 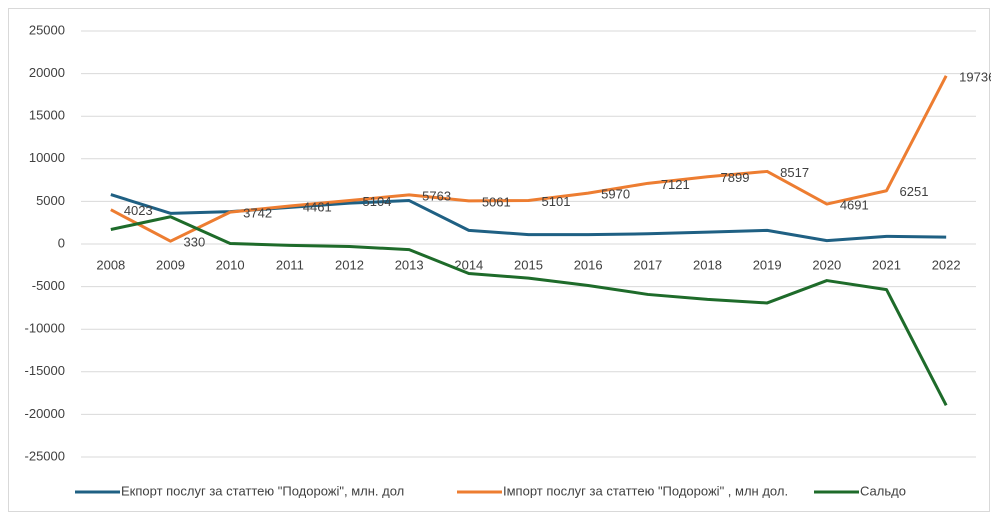 What do you see at coordinates (675, 184) in the screenshot?
I see `data-label: 7121` at bounding box center [675, 184].